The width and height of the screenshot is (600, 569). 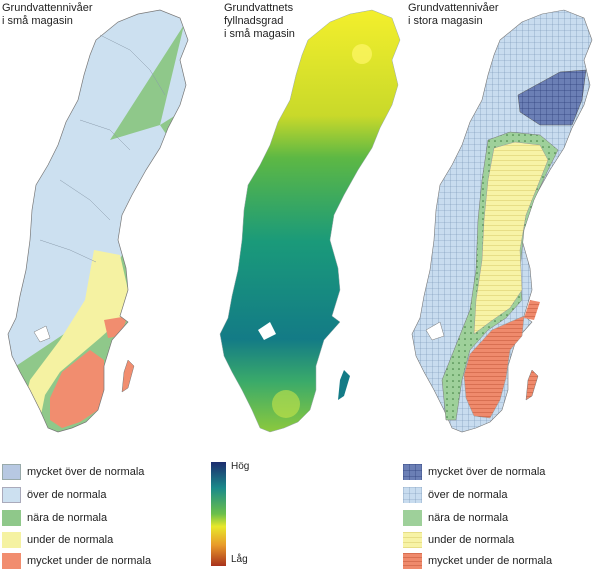 I want to click on legend-left-item: under de normala, so click(x=57, y=540).